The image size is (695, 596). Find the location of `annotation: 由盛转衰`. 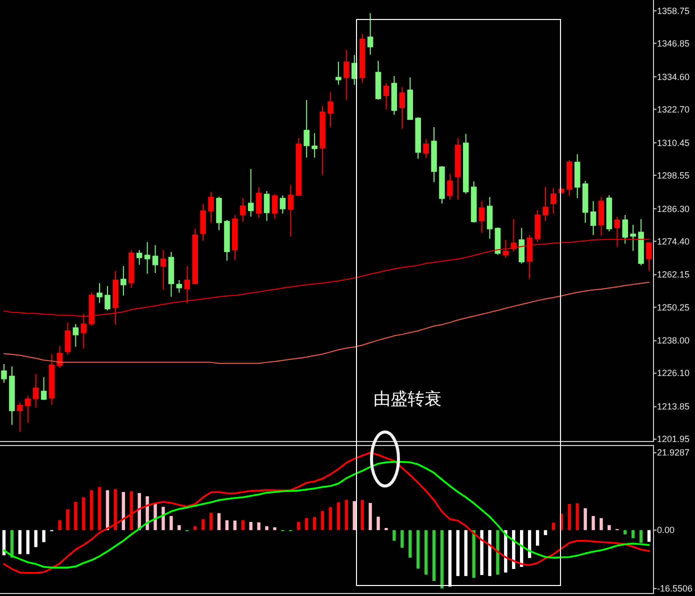

annotation: 由盛转衰 is located at coordinates (407, 399).